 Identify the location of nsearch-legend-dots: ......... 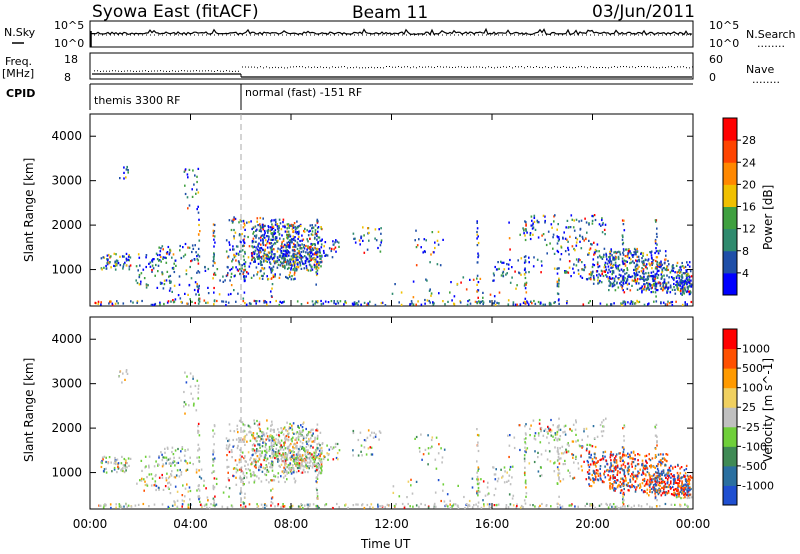
(771, 43).